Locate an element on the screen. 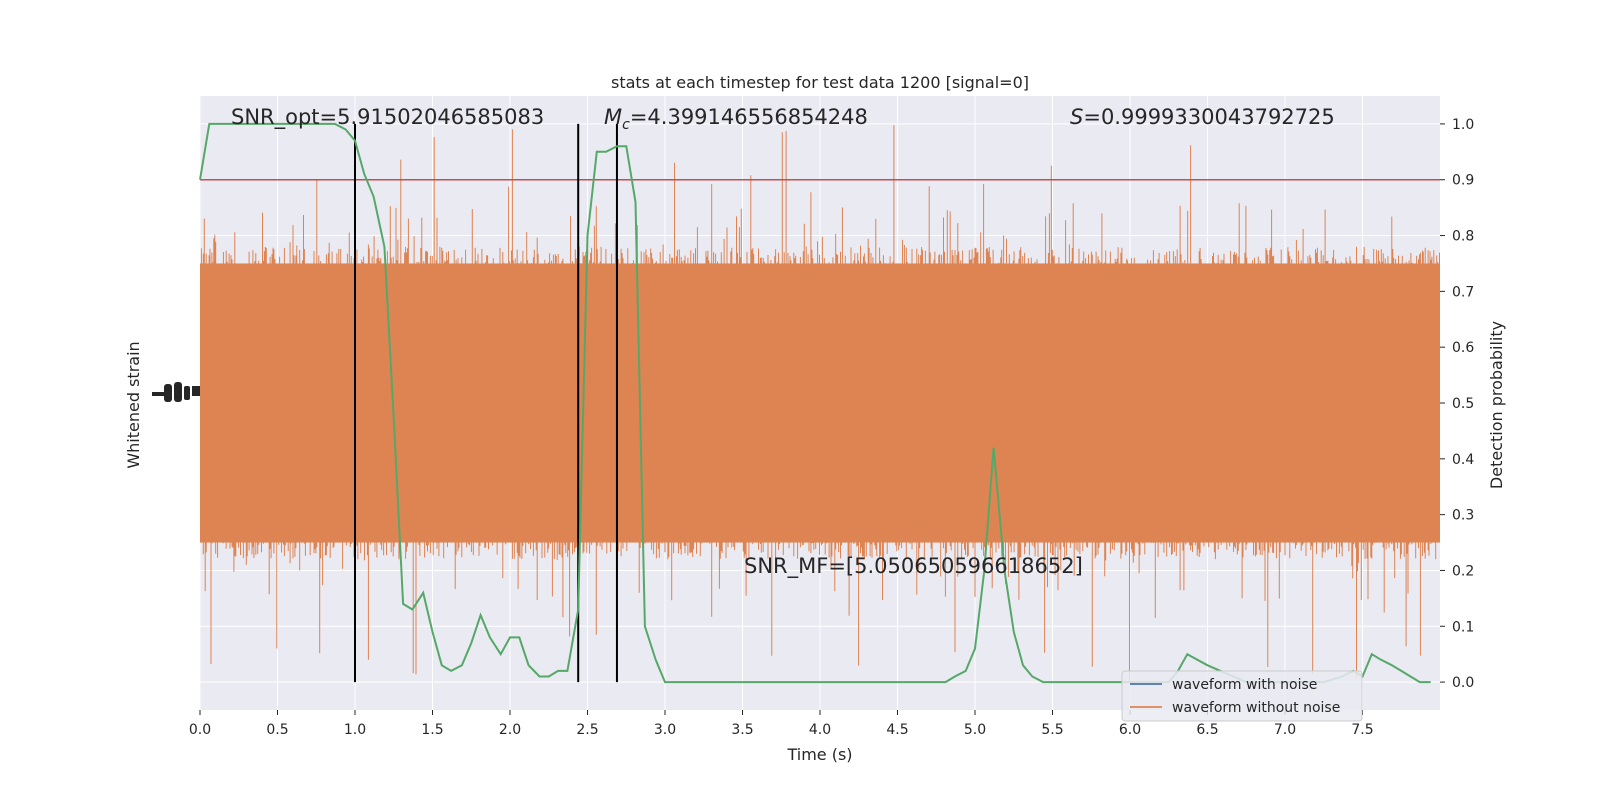  x-tick-label: 4.0 is located at coordinates (820, 730).